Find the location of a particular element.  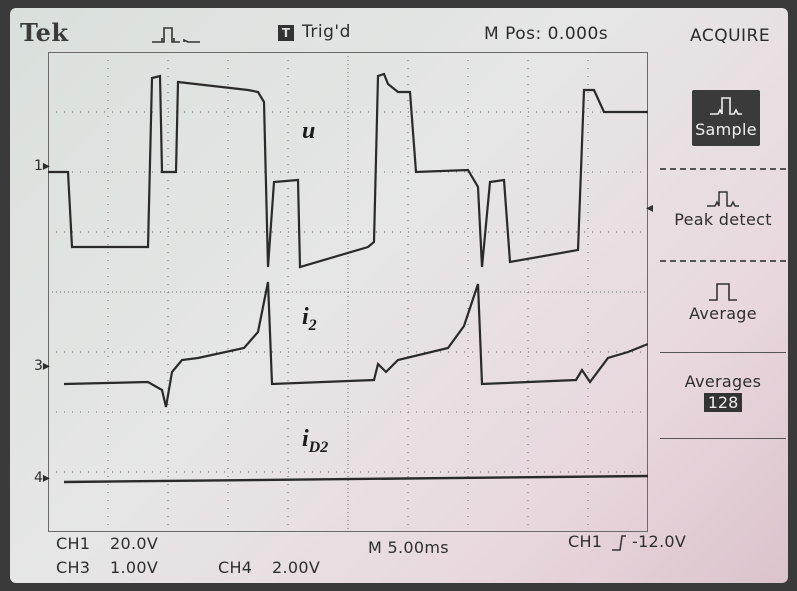

sample-waveform-icon is located at coordinates (726, 106).